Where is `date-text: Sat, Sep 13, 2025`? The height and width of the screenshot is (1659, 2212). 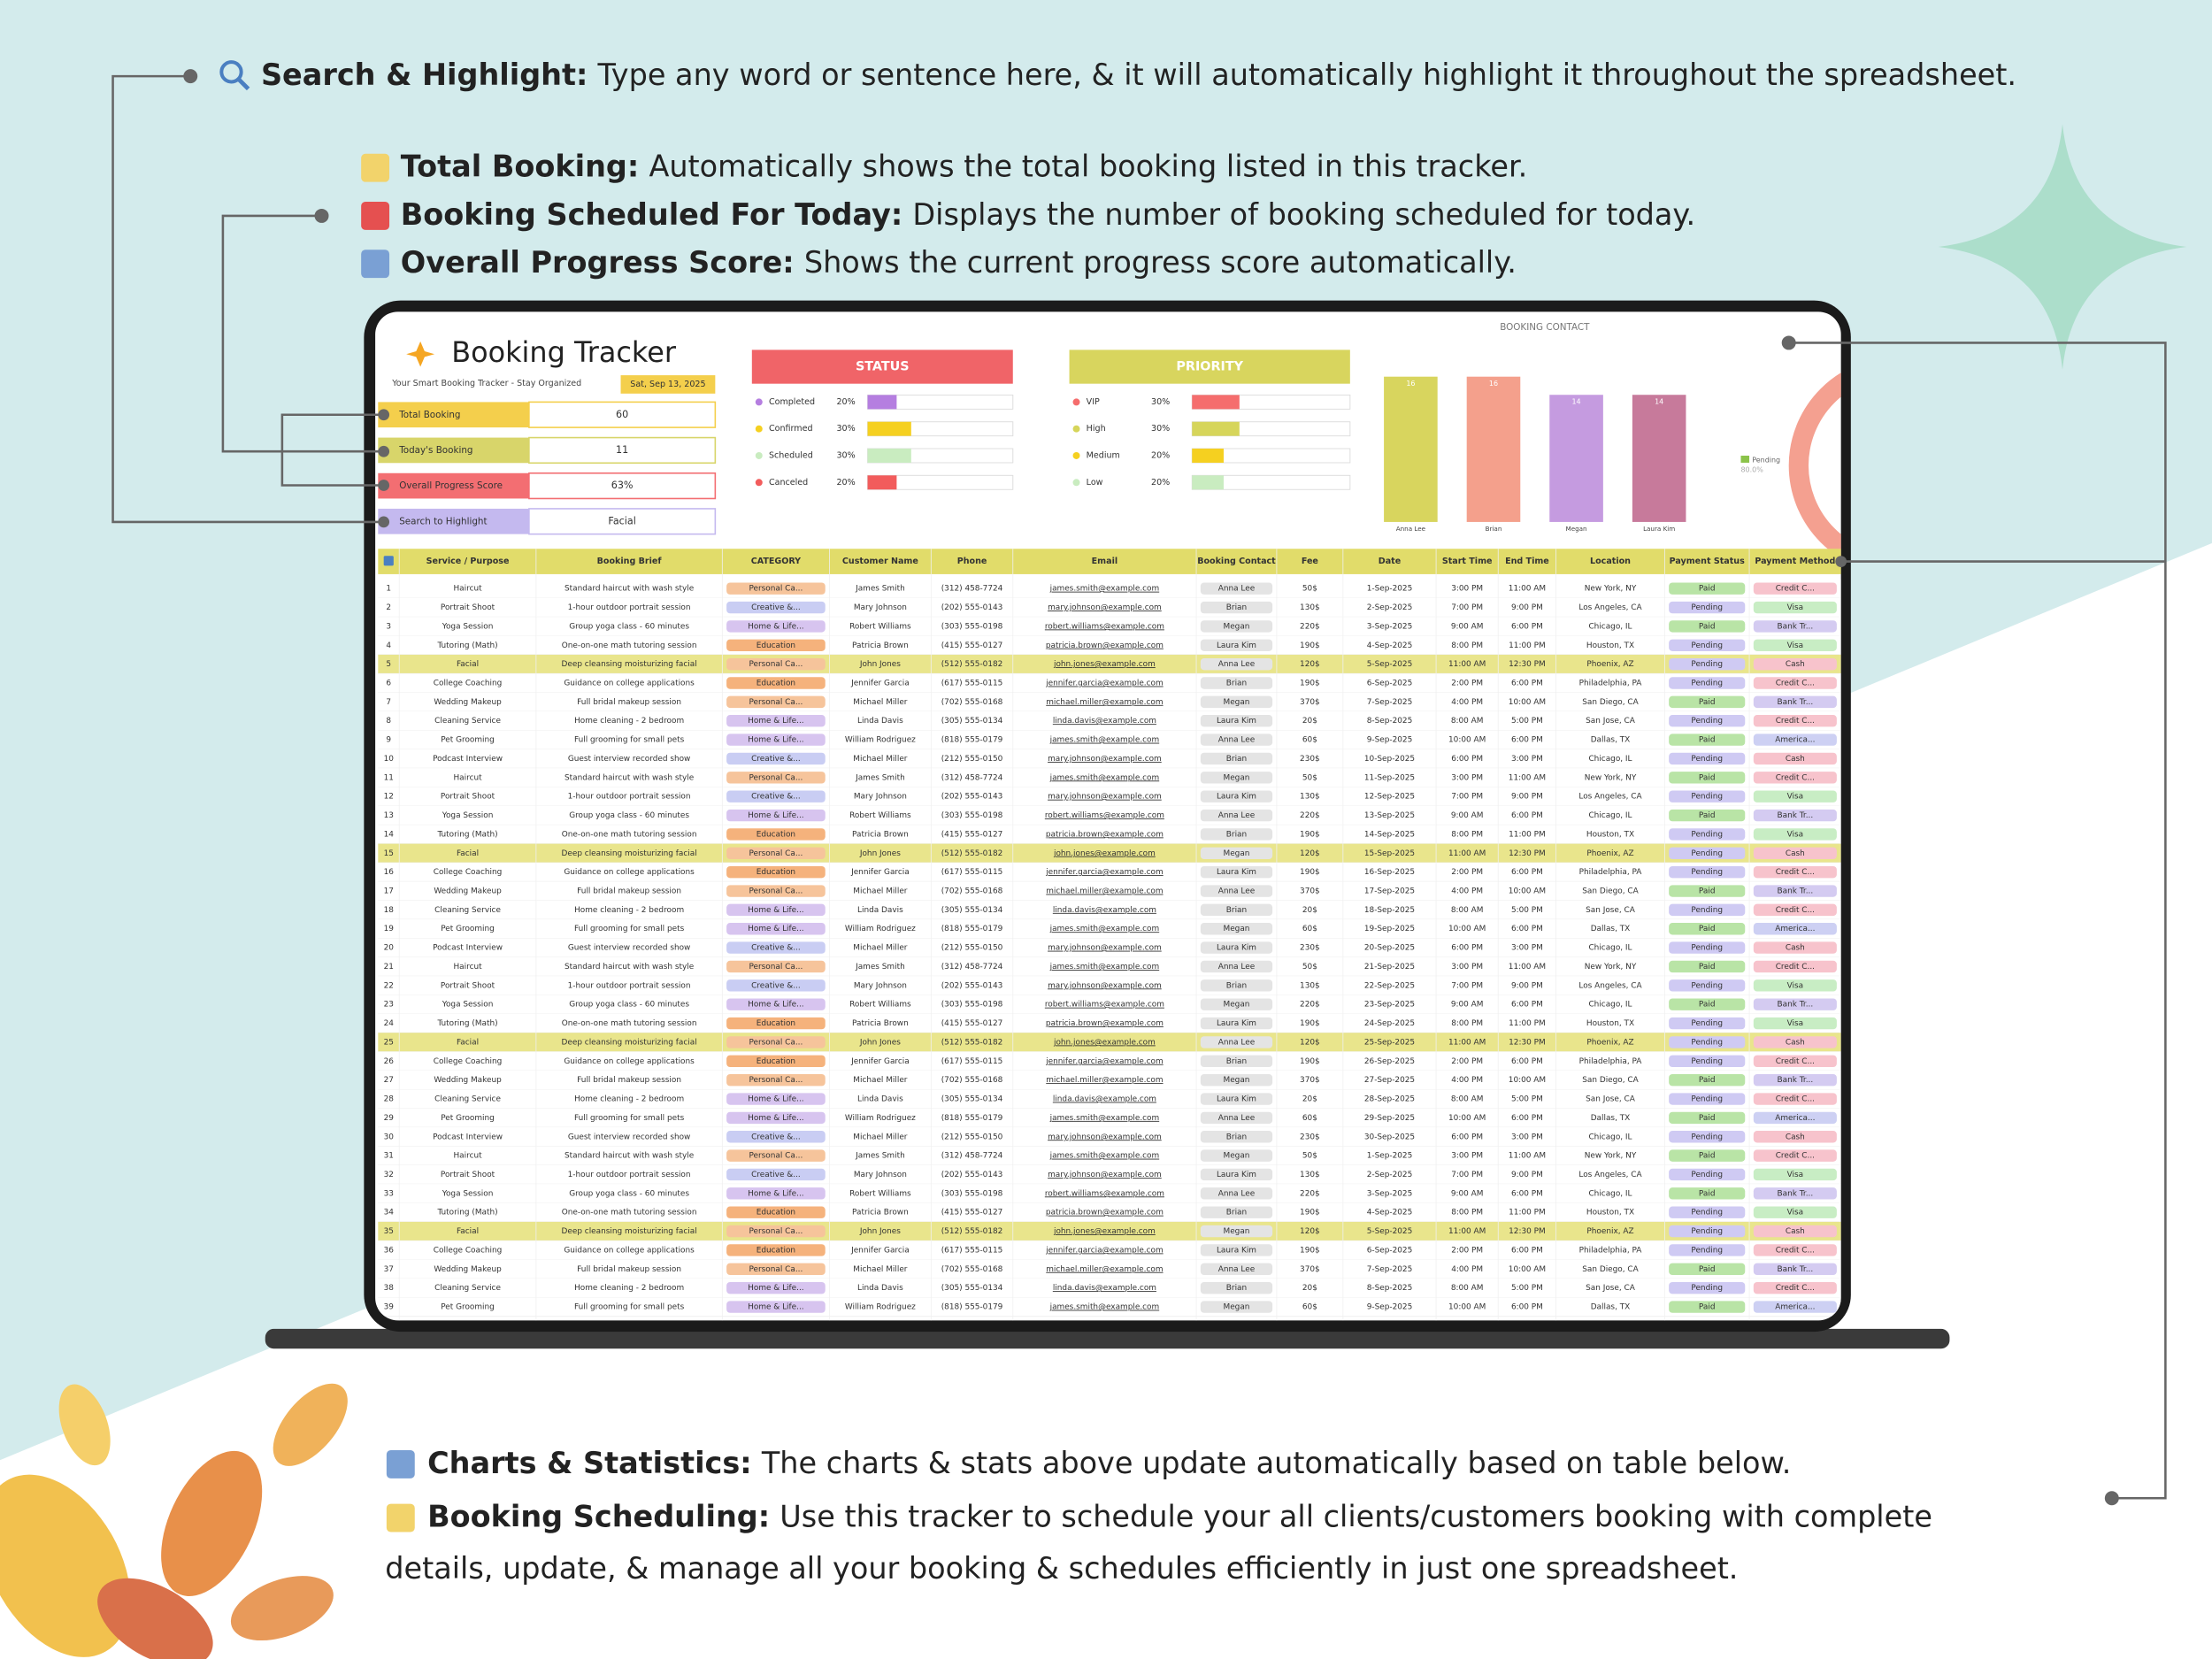 date-text: Sat, Sep 13, 2025 is located at coordinates (668, 385).